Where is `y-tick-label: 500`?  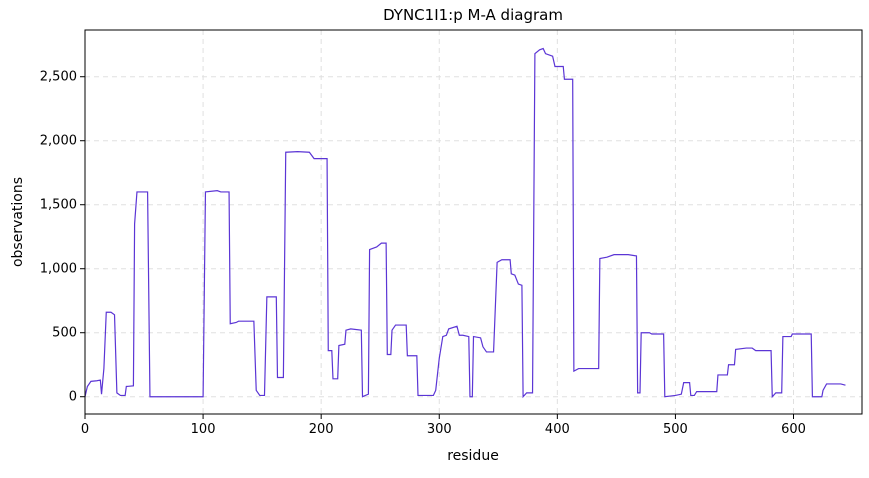
y-tick-label: 500 is located at coordinates (64, 333).